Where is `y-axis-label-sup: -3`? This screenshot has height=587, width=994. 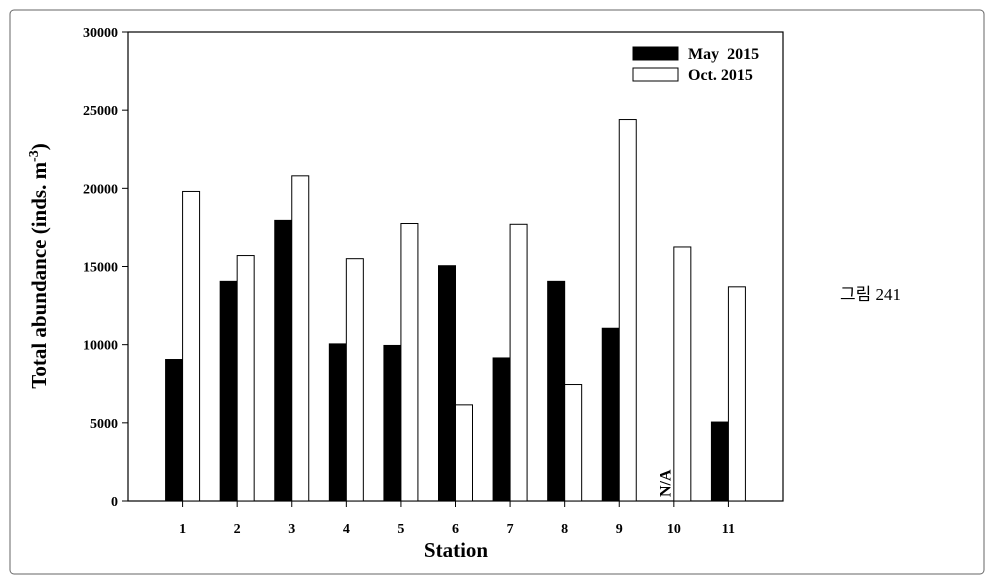
y-axis-label-sup: -3 is located at coordinates (34, 156).